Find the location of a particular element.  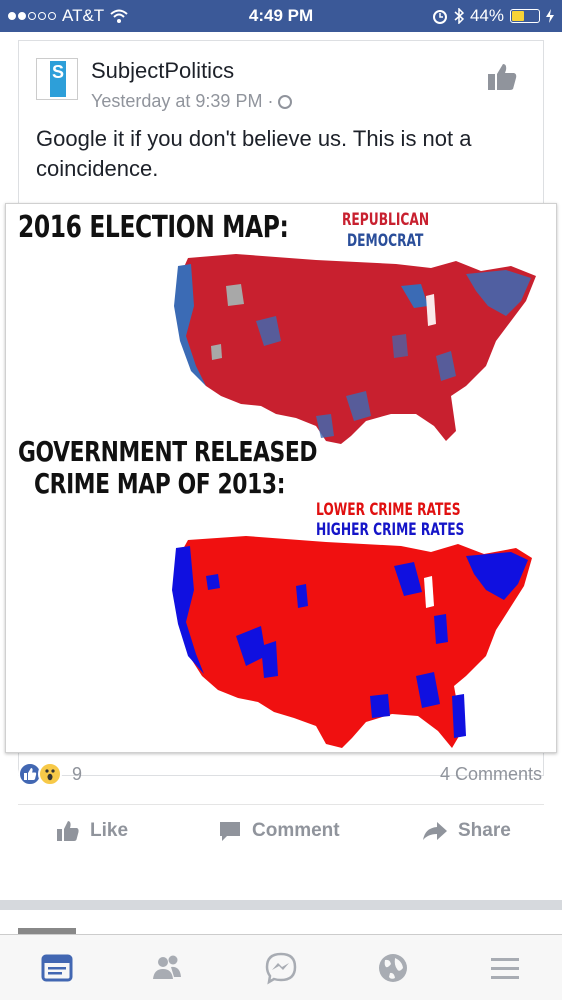

bottom-tab-bar is located at coordinates (281, 967).